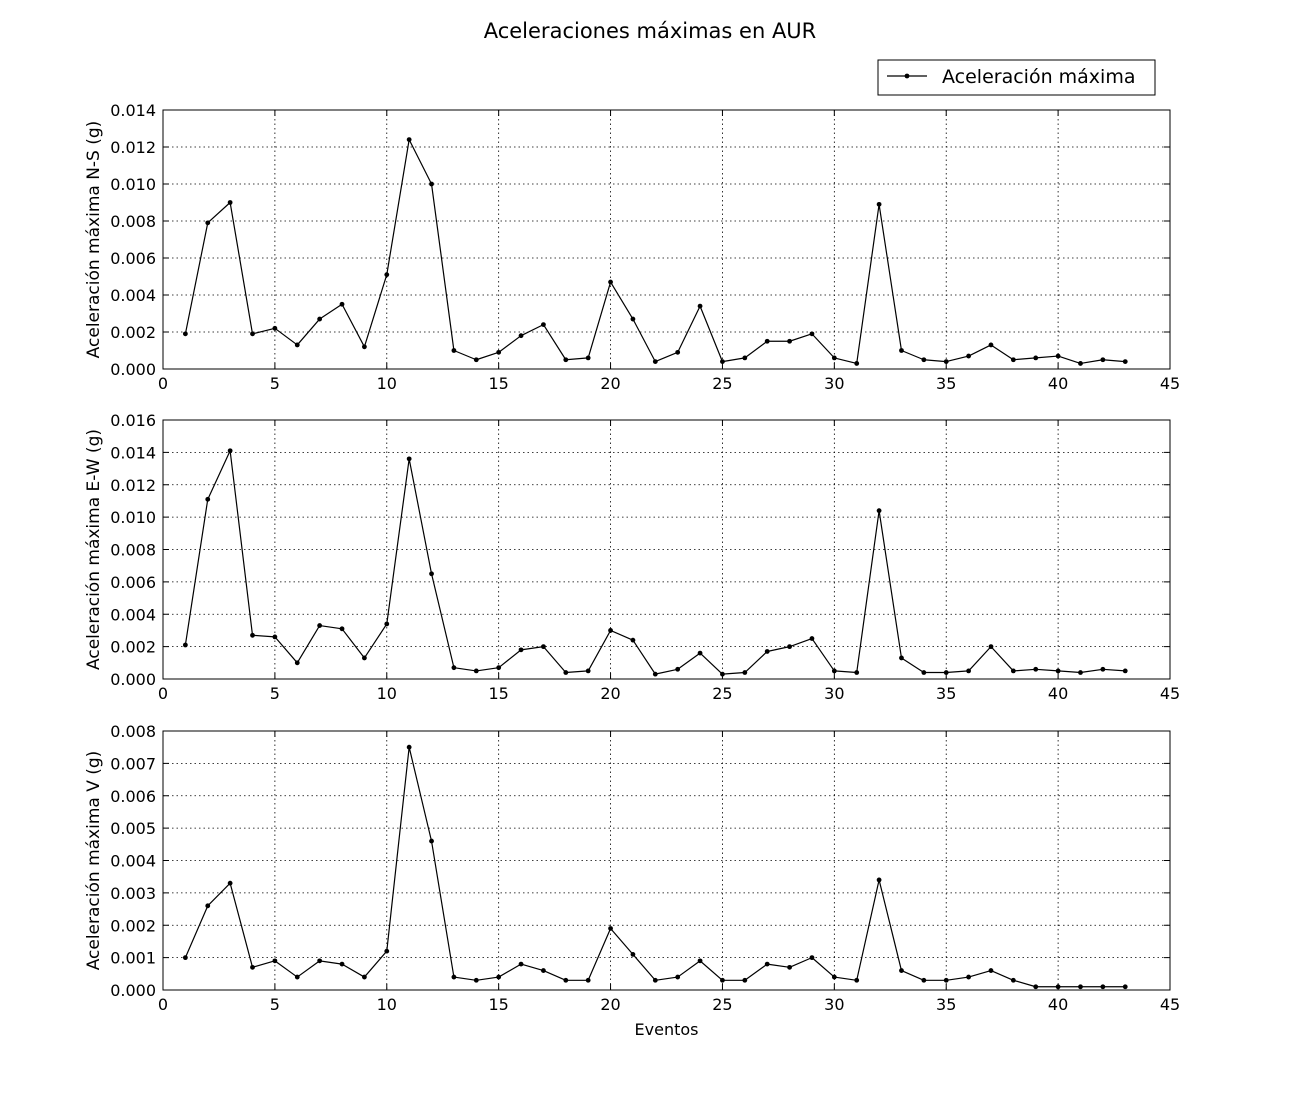 Image resolution: width=1300 pixels, height=1100 pixels. I want to click on series-line-ns, so click(655, 252).